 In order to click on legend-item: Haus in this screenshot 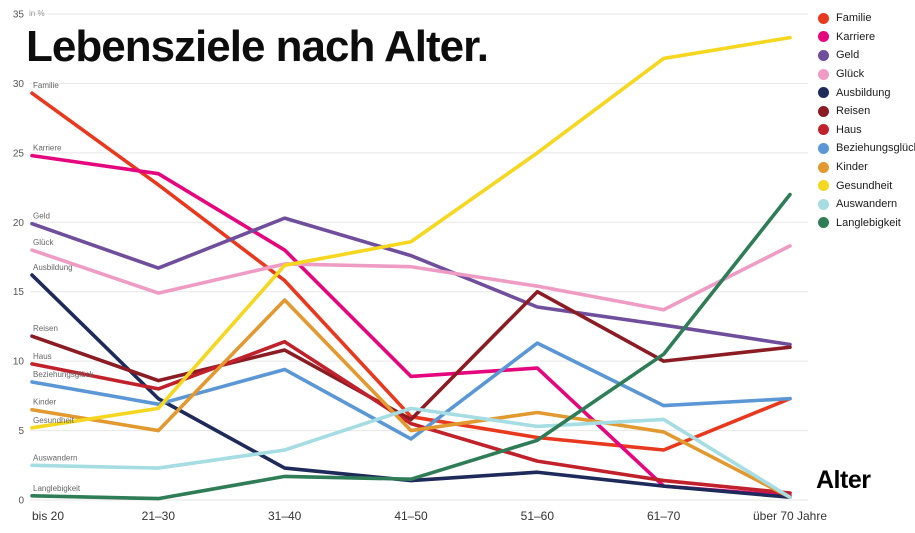, I will do `click(866, 130)`.